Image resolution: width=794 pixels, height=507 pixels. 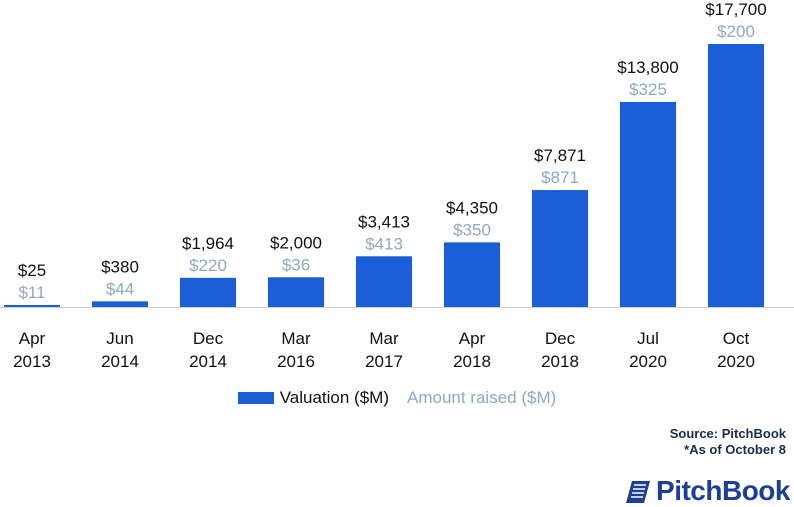 I want to click on as-of-note: *As of October 8, so click(x=735, y=449).